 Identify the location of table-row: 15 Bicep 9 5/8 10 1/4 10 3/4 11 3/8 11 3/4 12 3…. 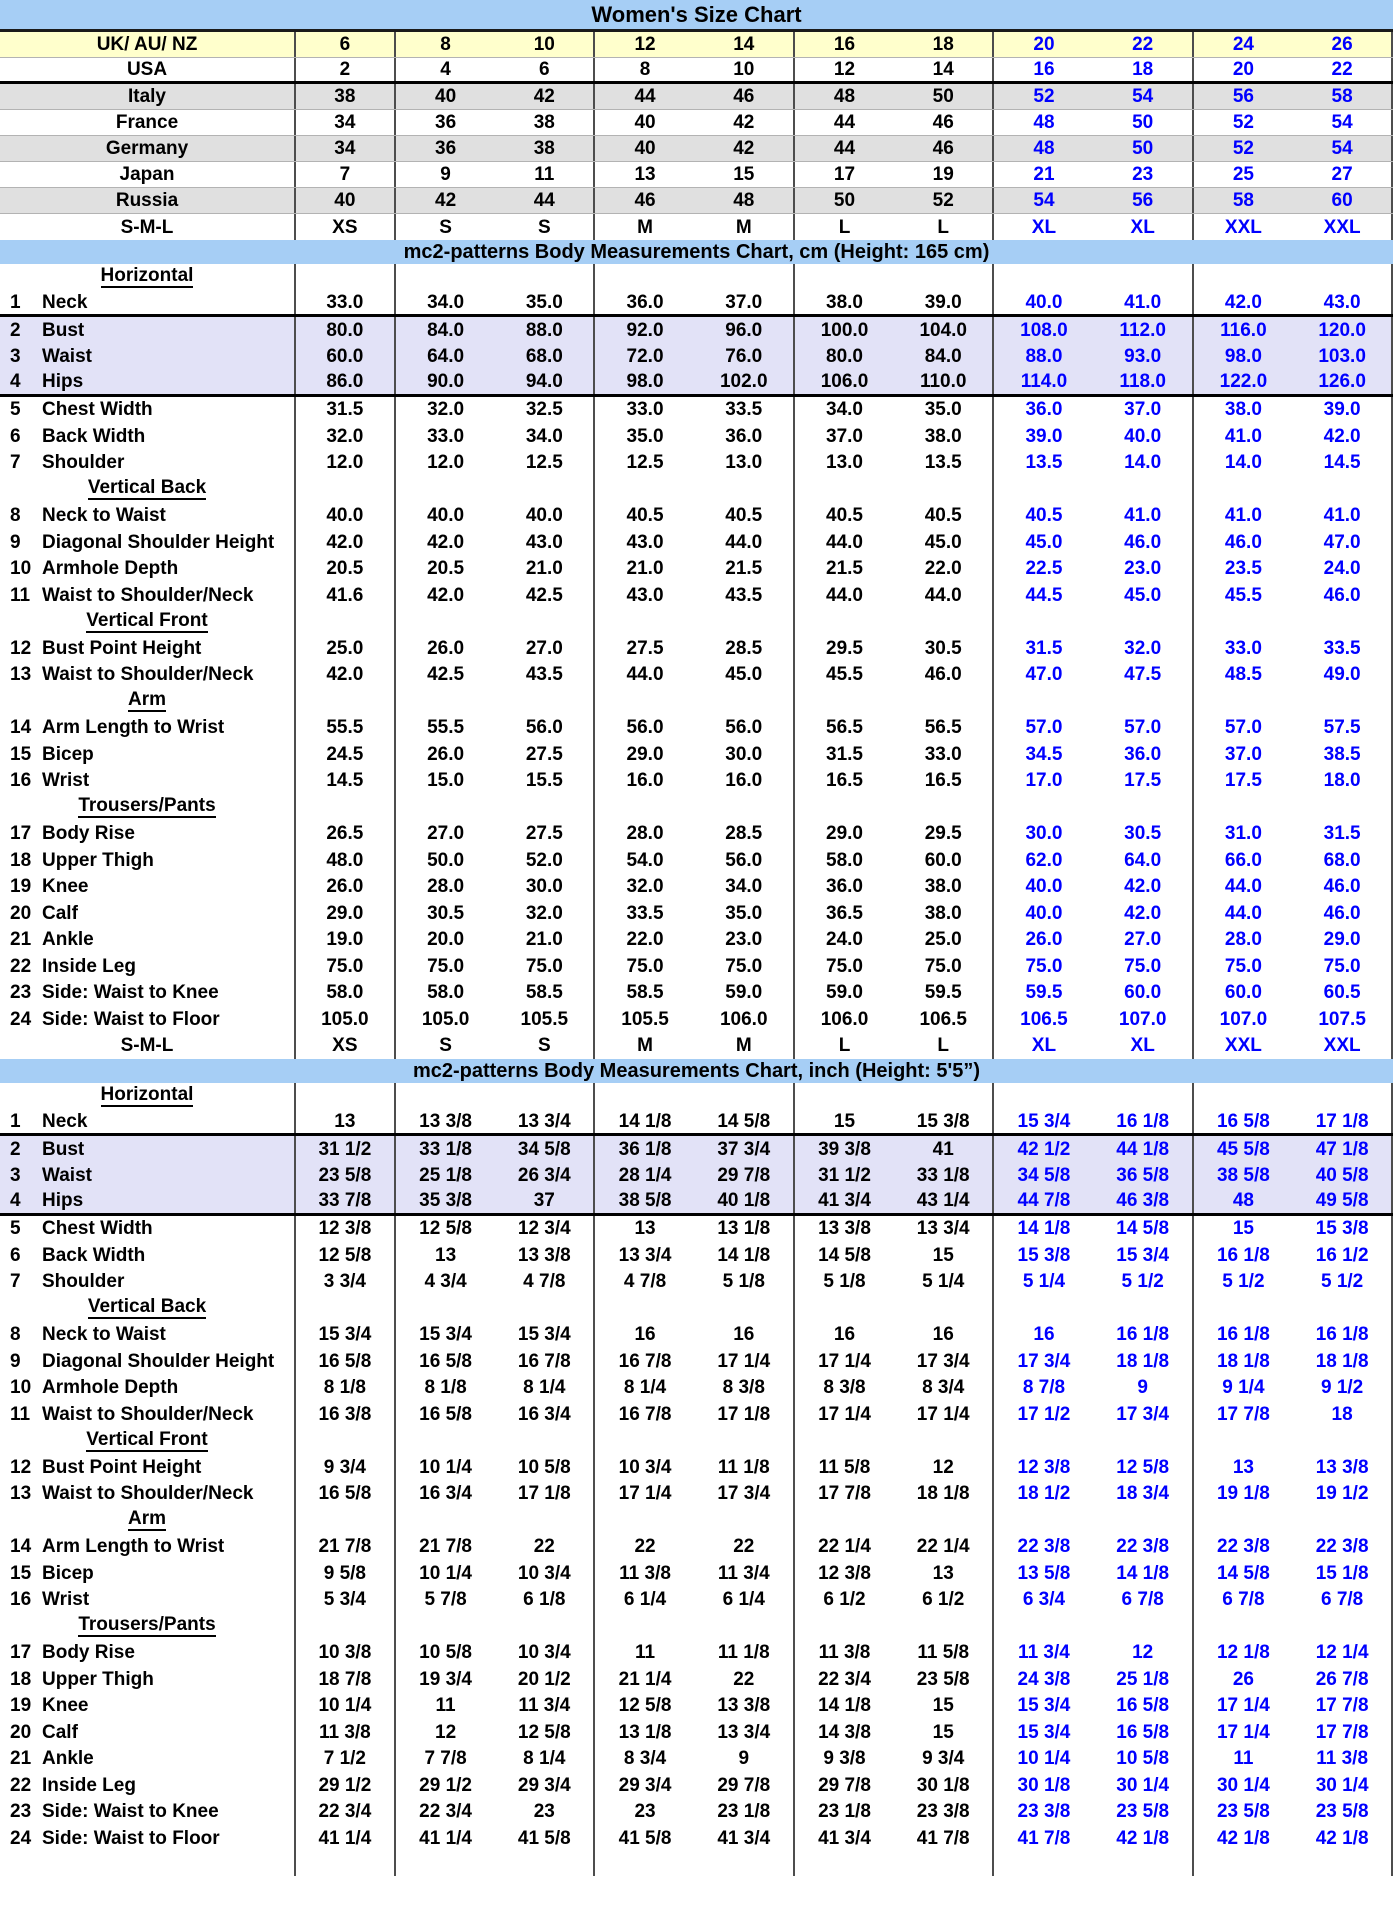
(696, 1573).